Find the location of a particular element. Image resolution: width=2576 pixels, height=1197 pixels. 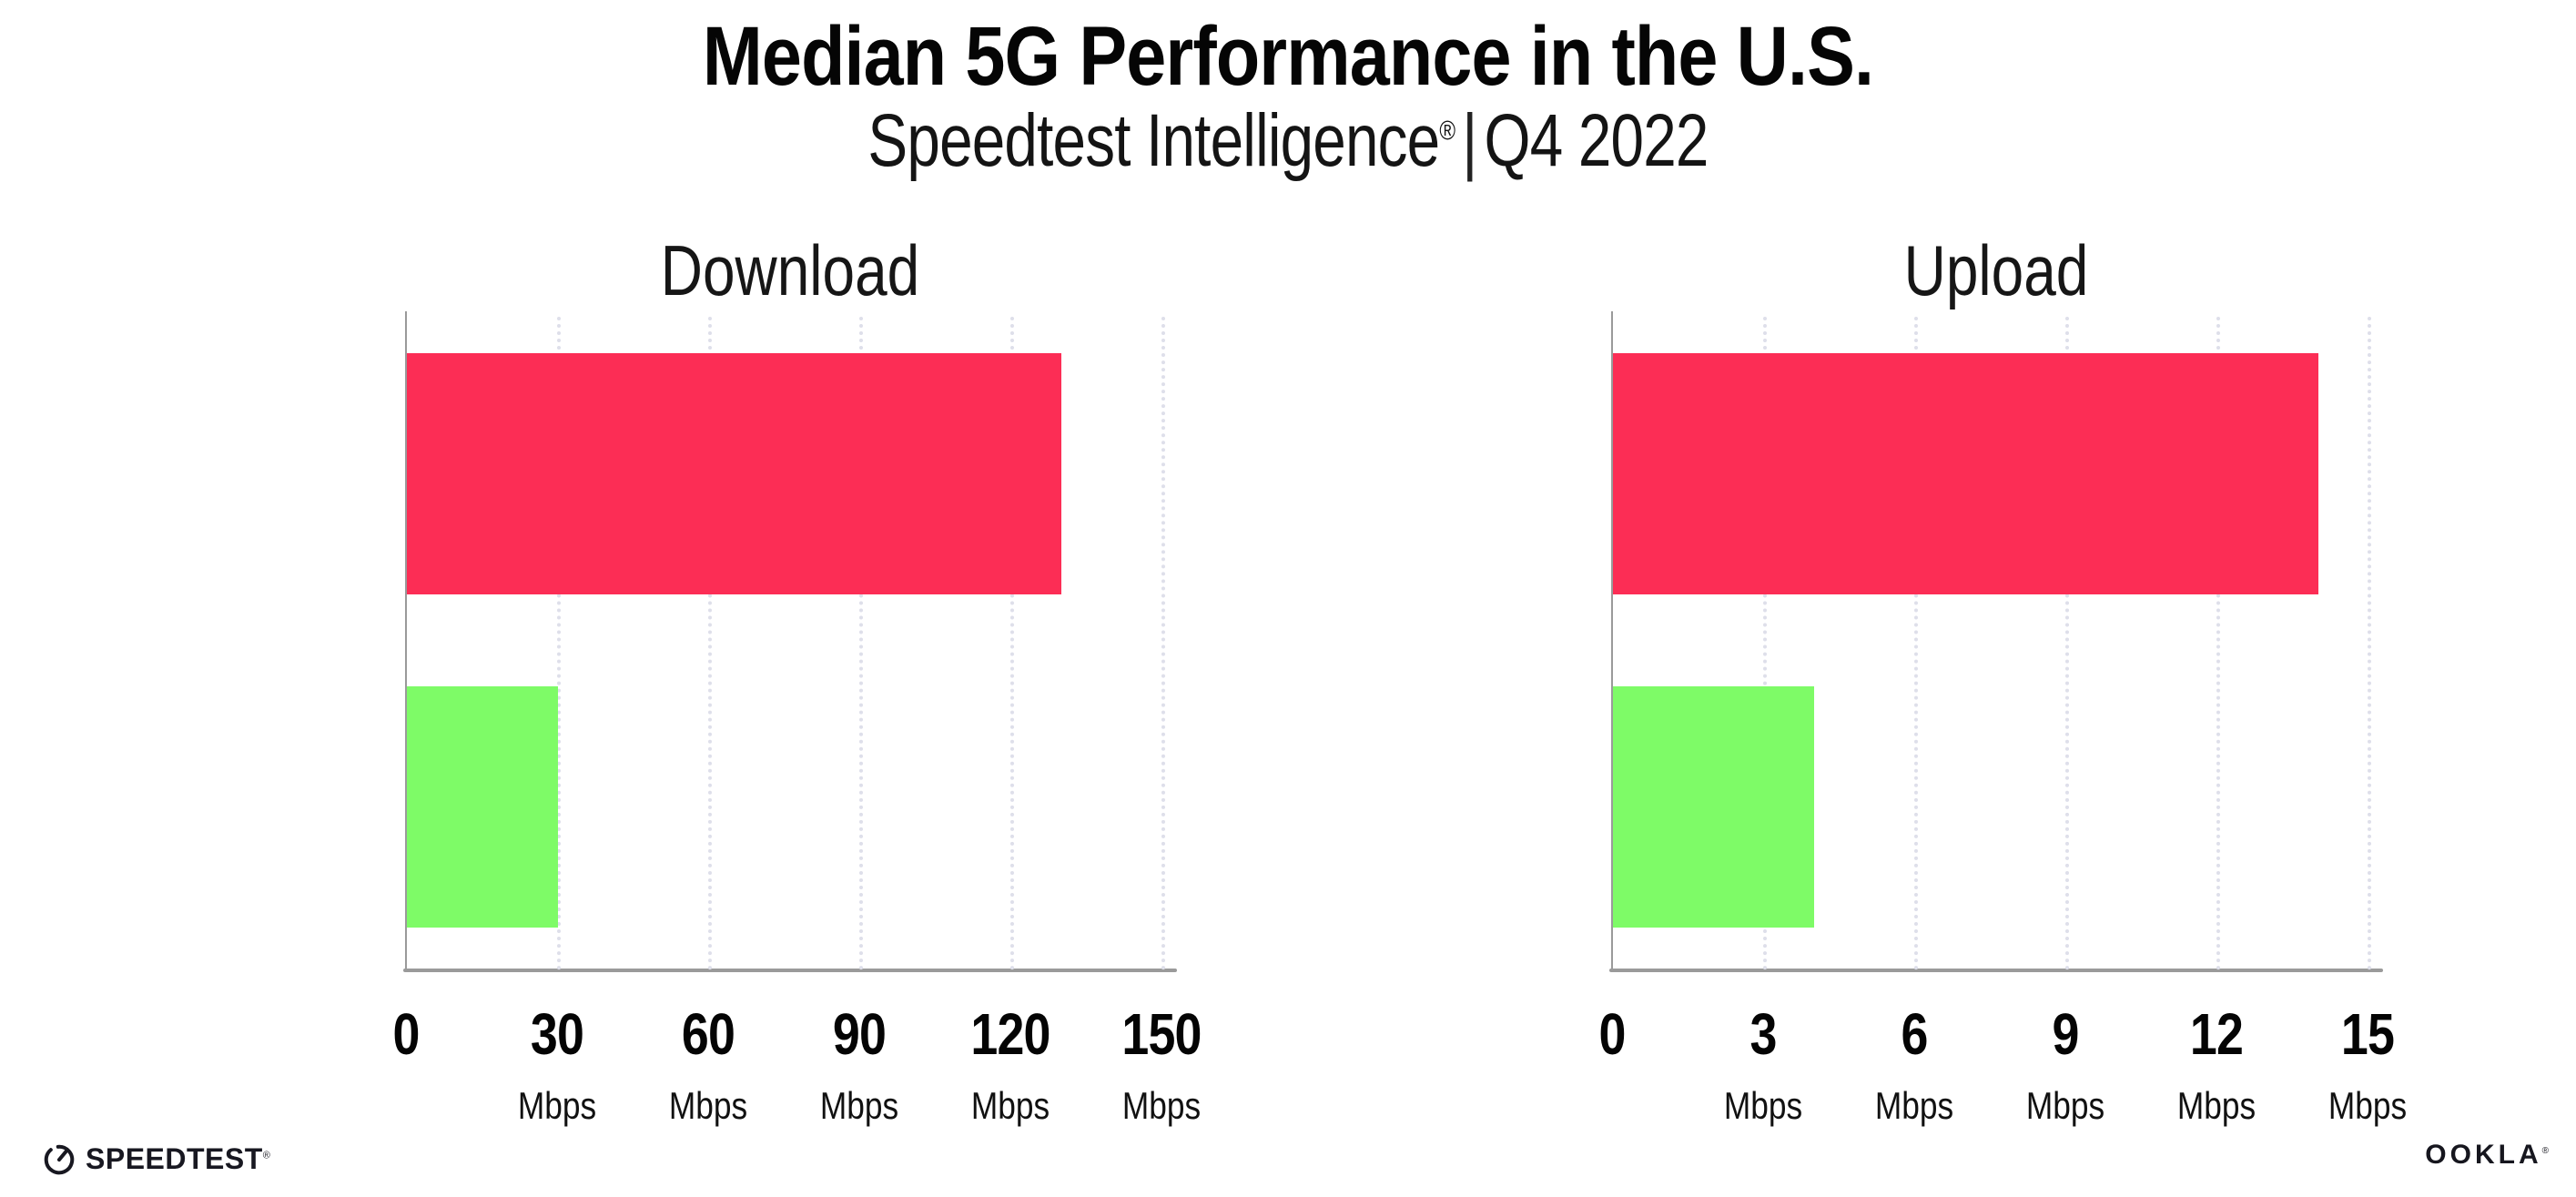

speedtest-label: SPEEDTEST is located at coordinates (174, 1159).